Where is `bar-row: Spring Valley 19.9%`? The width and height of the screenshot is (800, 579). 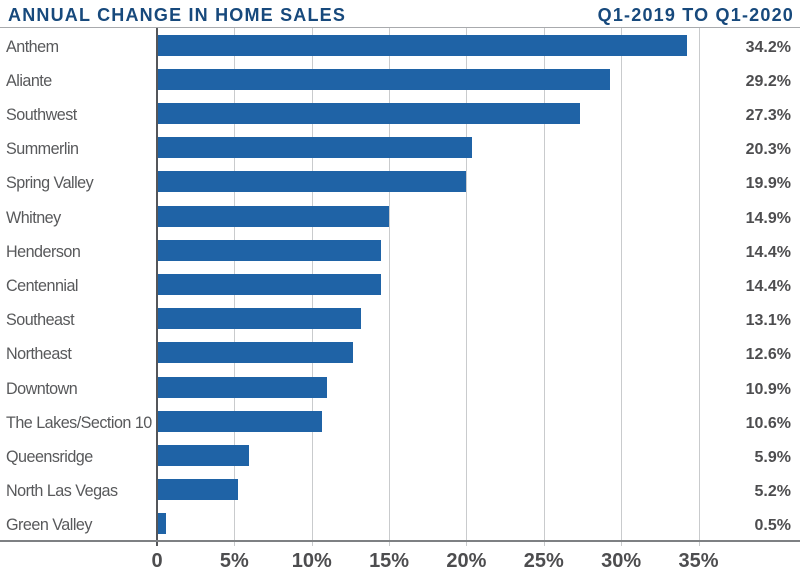 bar-row: Spring Valley 19.9% is located at coordinates (400, 182).